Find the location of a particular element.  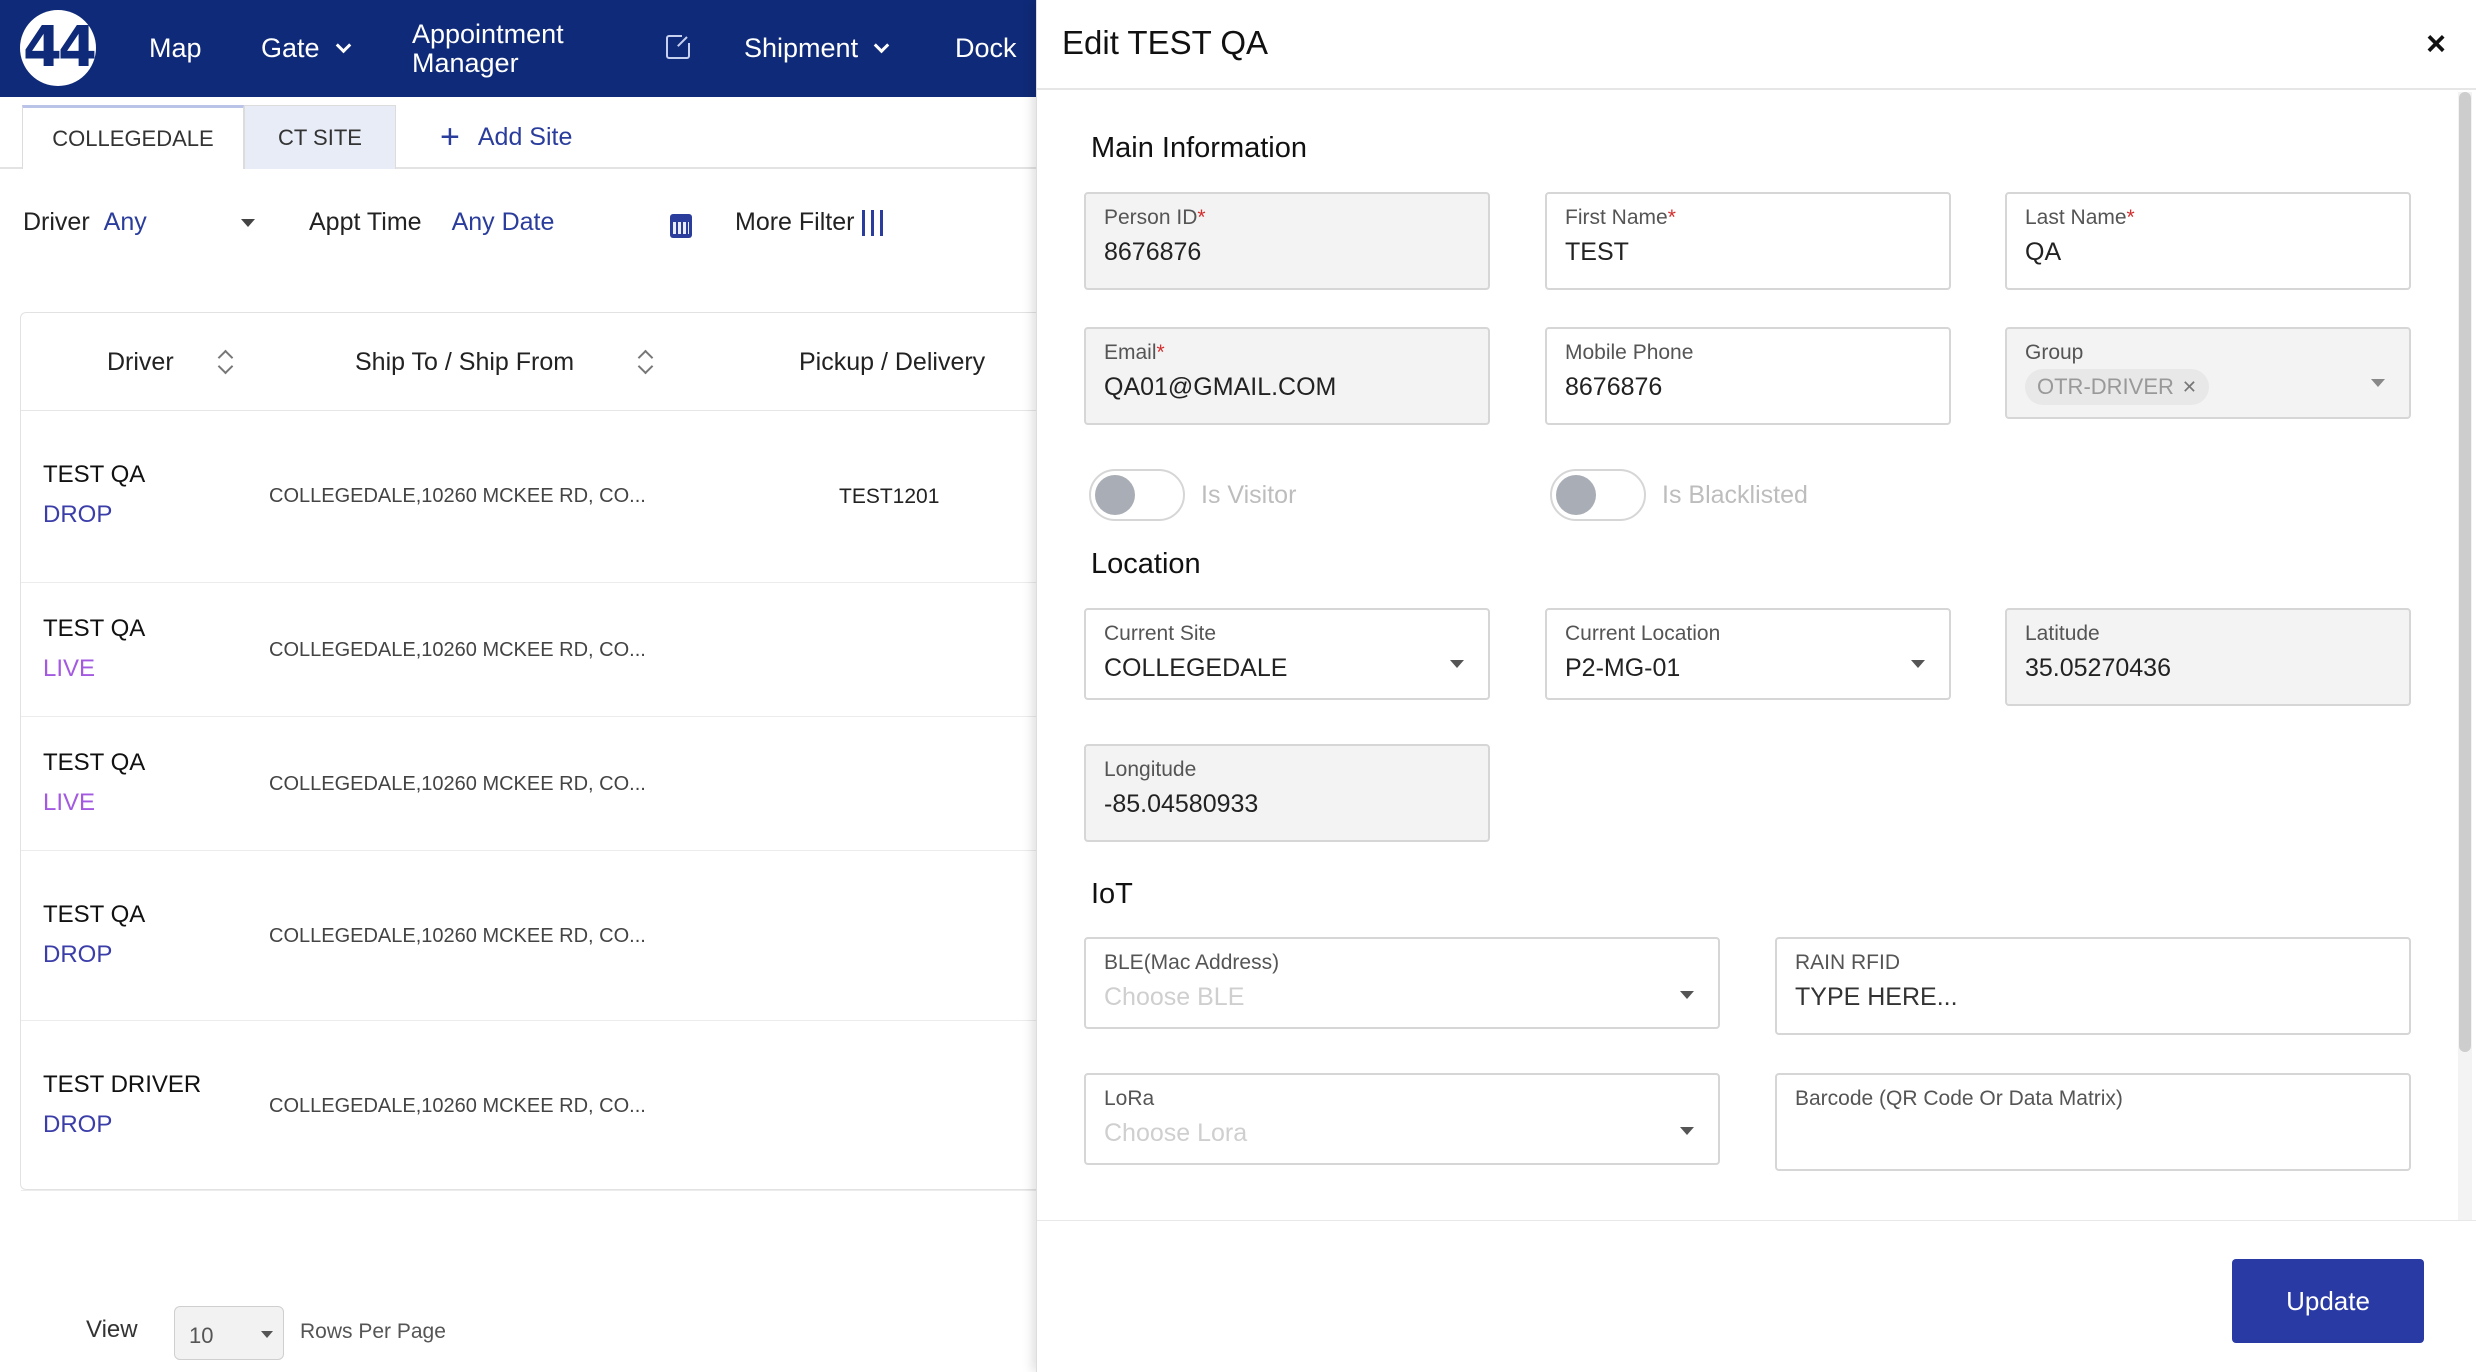

group-select: Group OTR-DRIVER ✕ is located at coordinates (2208, 373).